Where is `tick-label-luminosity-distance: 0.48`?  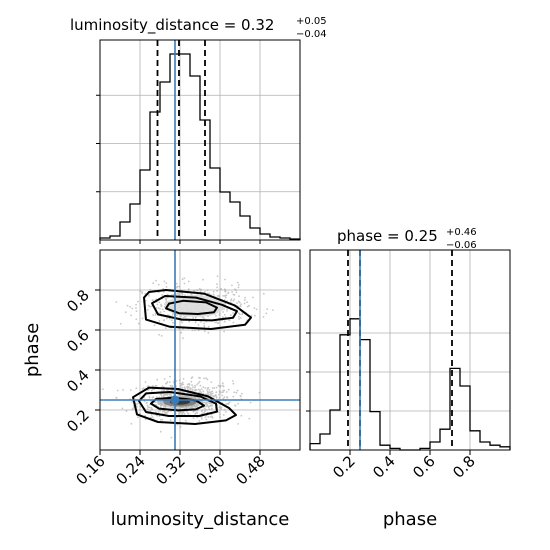
tick-label-luminosity-distance: 0.48 is located at coordinates (250, 470).